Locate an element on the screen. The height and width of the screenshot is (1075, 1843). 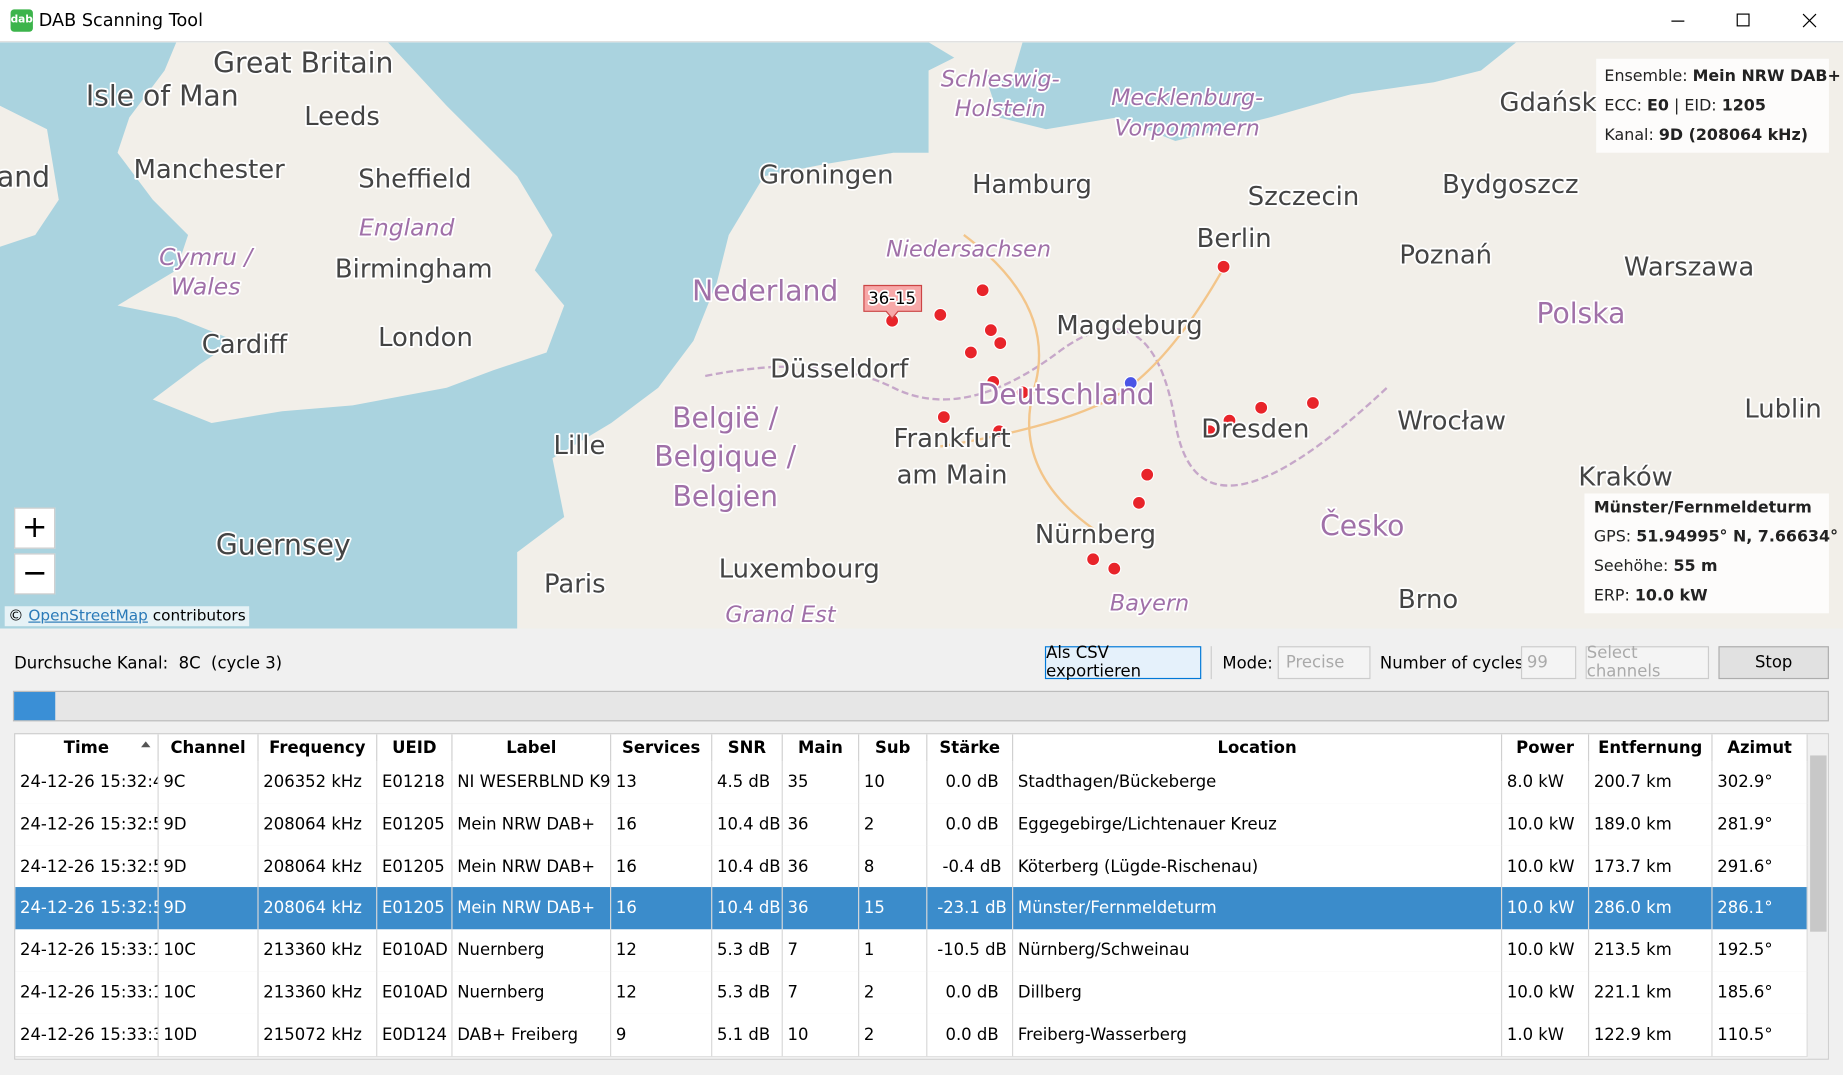
column-header: Sub is located at coordinates (893, 748).